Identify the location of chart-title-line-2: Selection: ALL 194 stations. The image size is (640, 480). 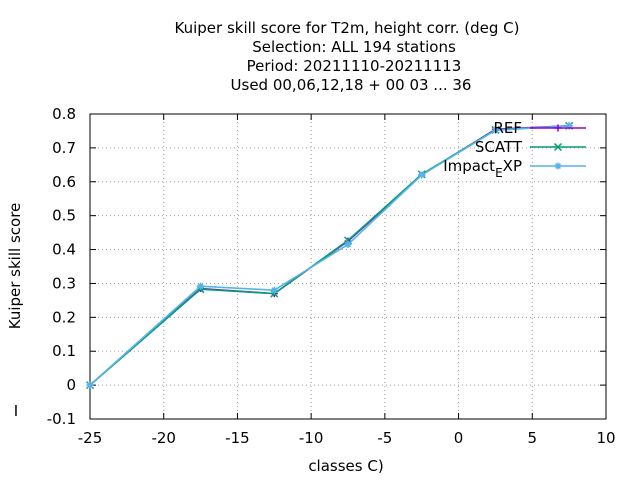
(354, 47).